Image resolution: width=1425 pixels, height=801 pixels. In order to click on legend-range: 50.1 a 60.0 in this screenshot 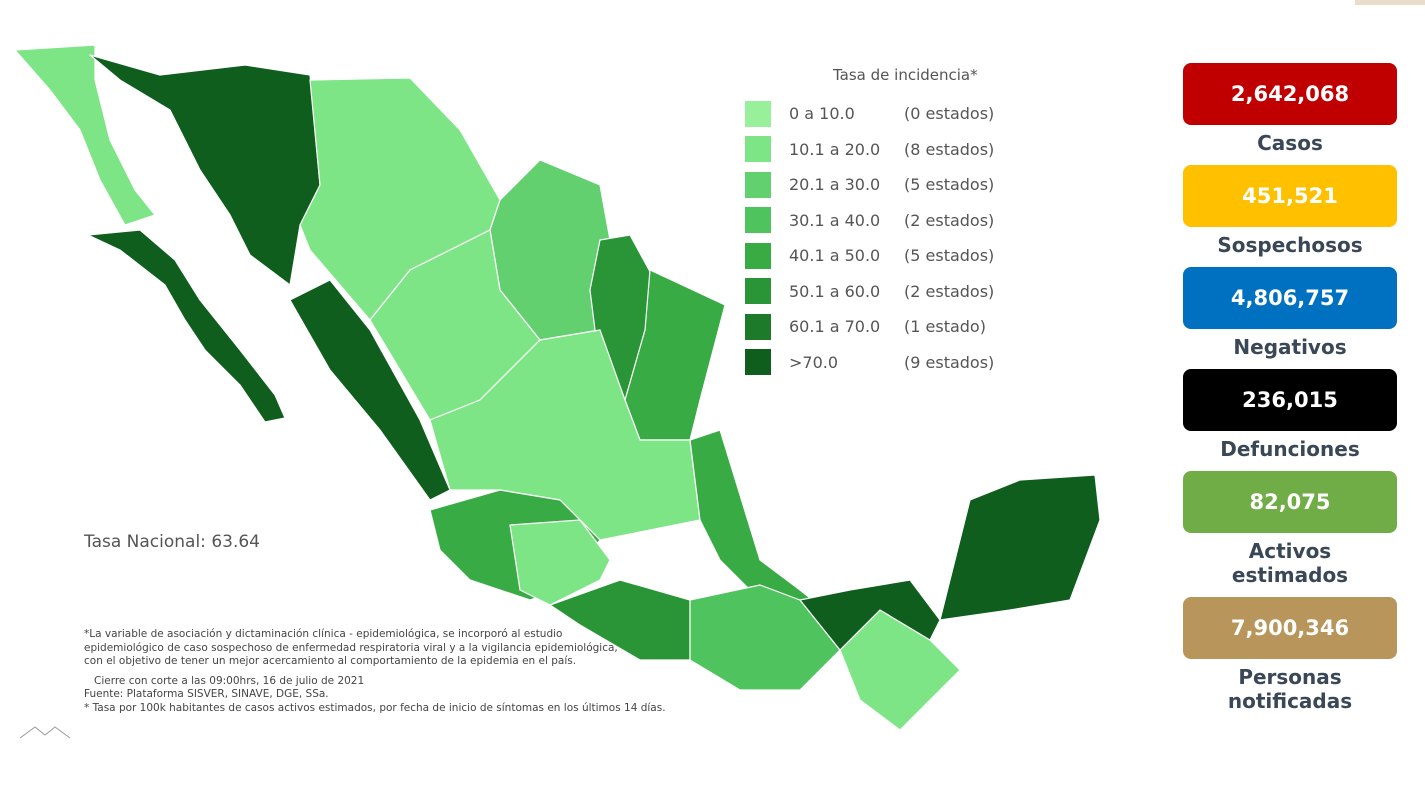, I will do `click(835, 291)`.